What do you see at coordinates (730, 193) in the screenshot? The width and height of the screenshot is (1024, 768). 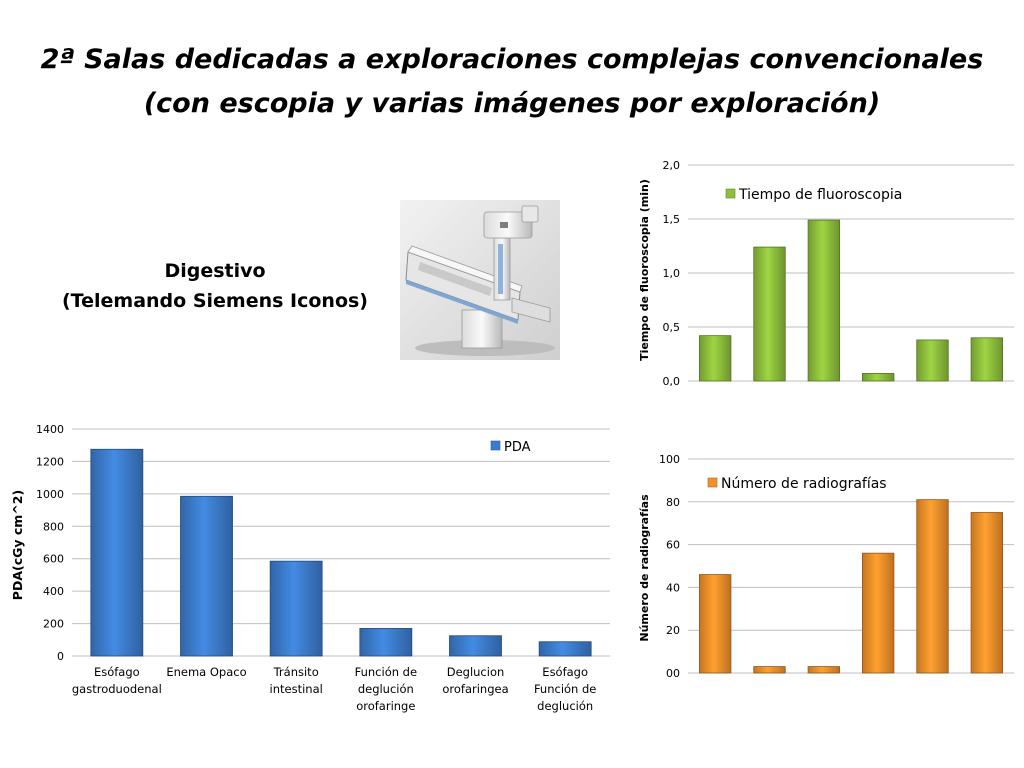 I see `fluoroscopy-legend-swatch` at bounding box center [730, 193].